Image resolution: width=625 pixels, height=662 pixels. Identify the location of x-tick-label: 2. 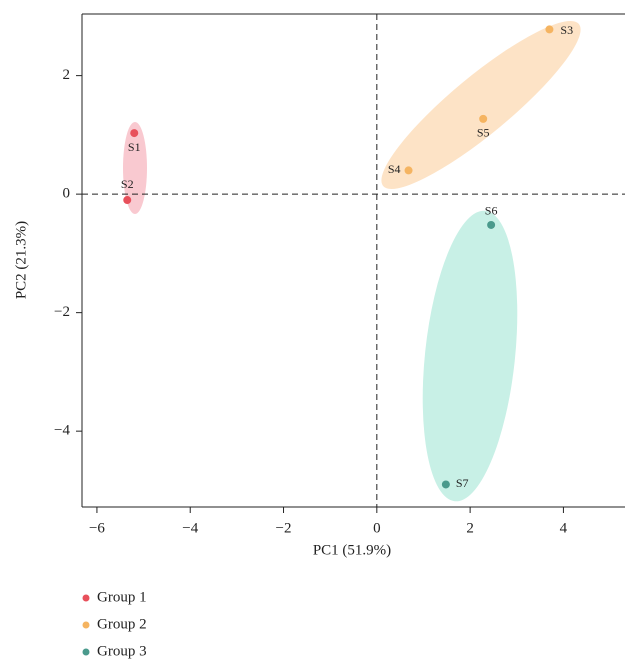
(470, 528).